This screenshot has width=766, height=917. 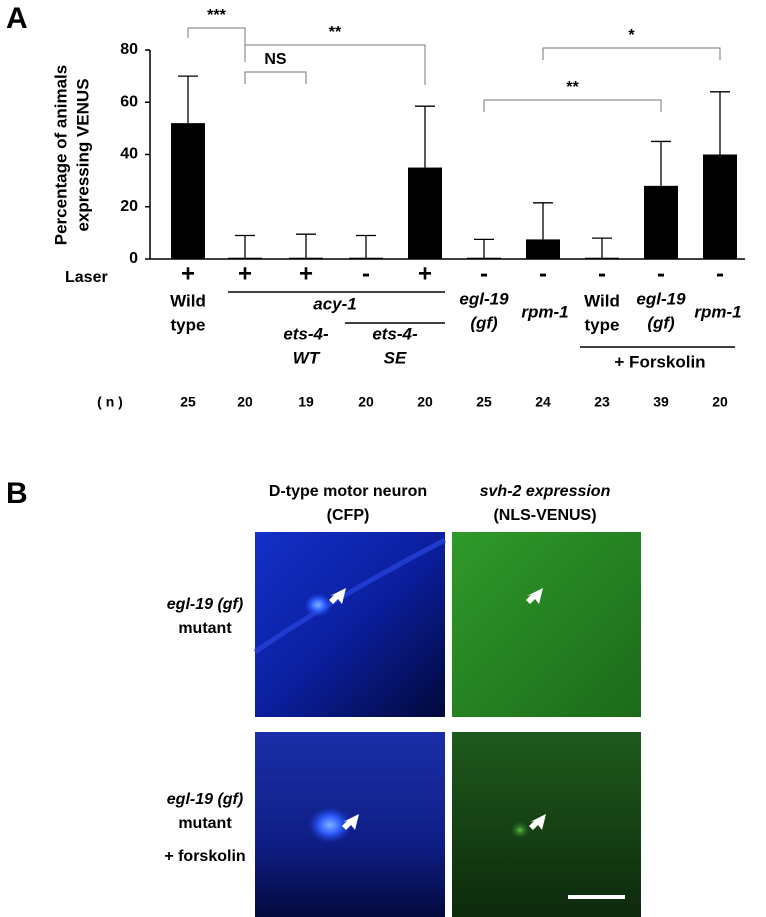 What do you see at coordinates (216, 15) in the screenshot?
I see `significance-label: ***` at bounding box center [216, 15].